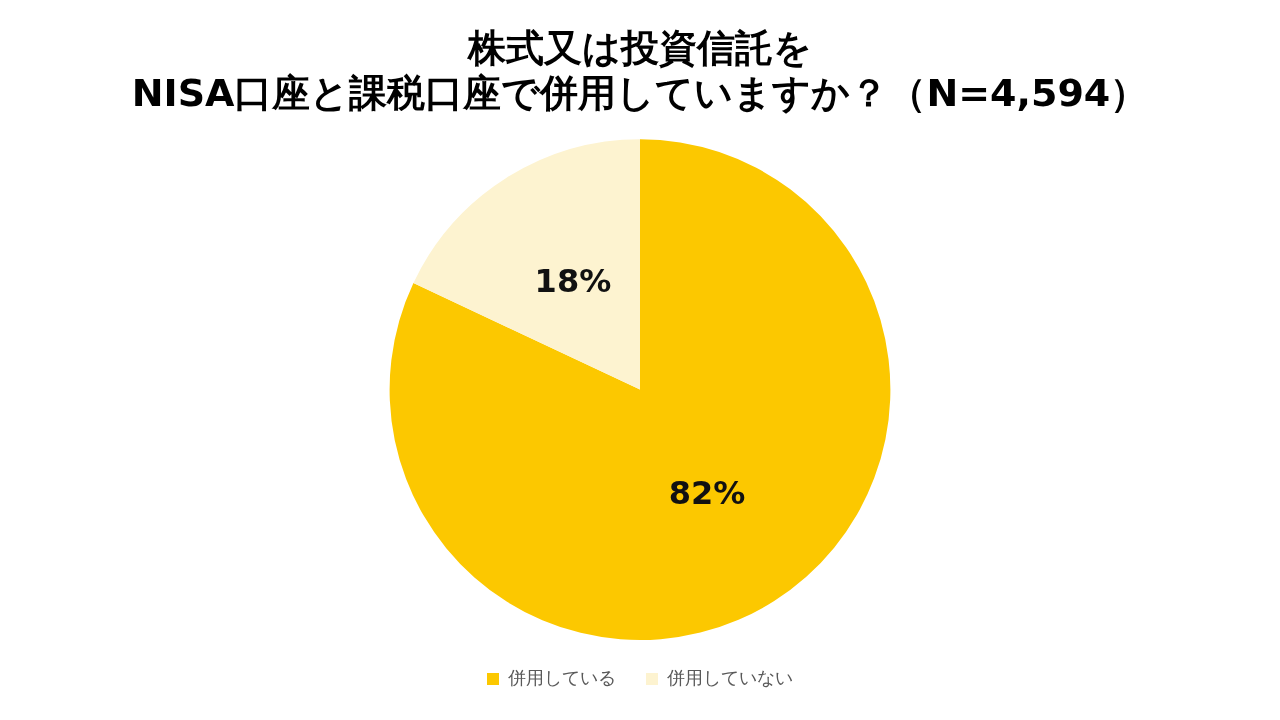 The height and width of the screenshot is (720, 1280). Describe the element at coordinates (573, 281) in the screenshot. I see `data-label: 18%` at that location.